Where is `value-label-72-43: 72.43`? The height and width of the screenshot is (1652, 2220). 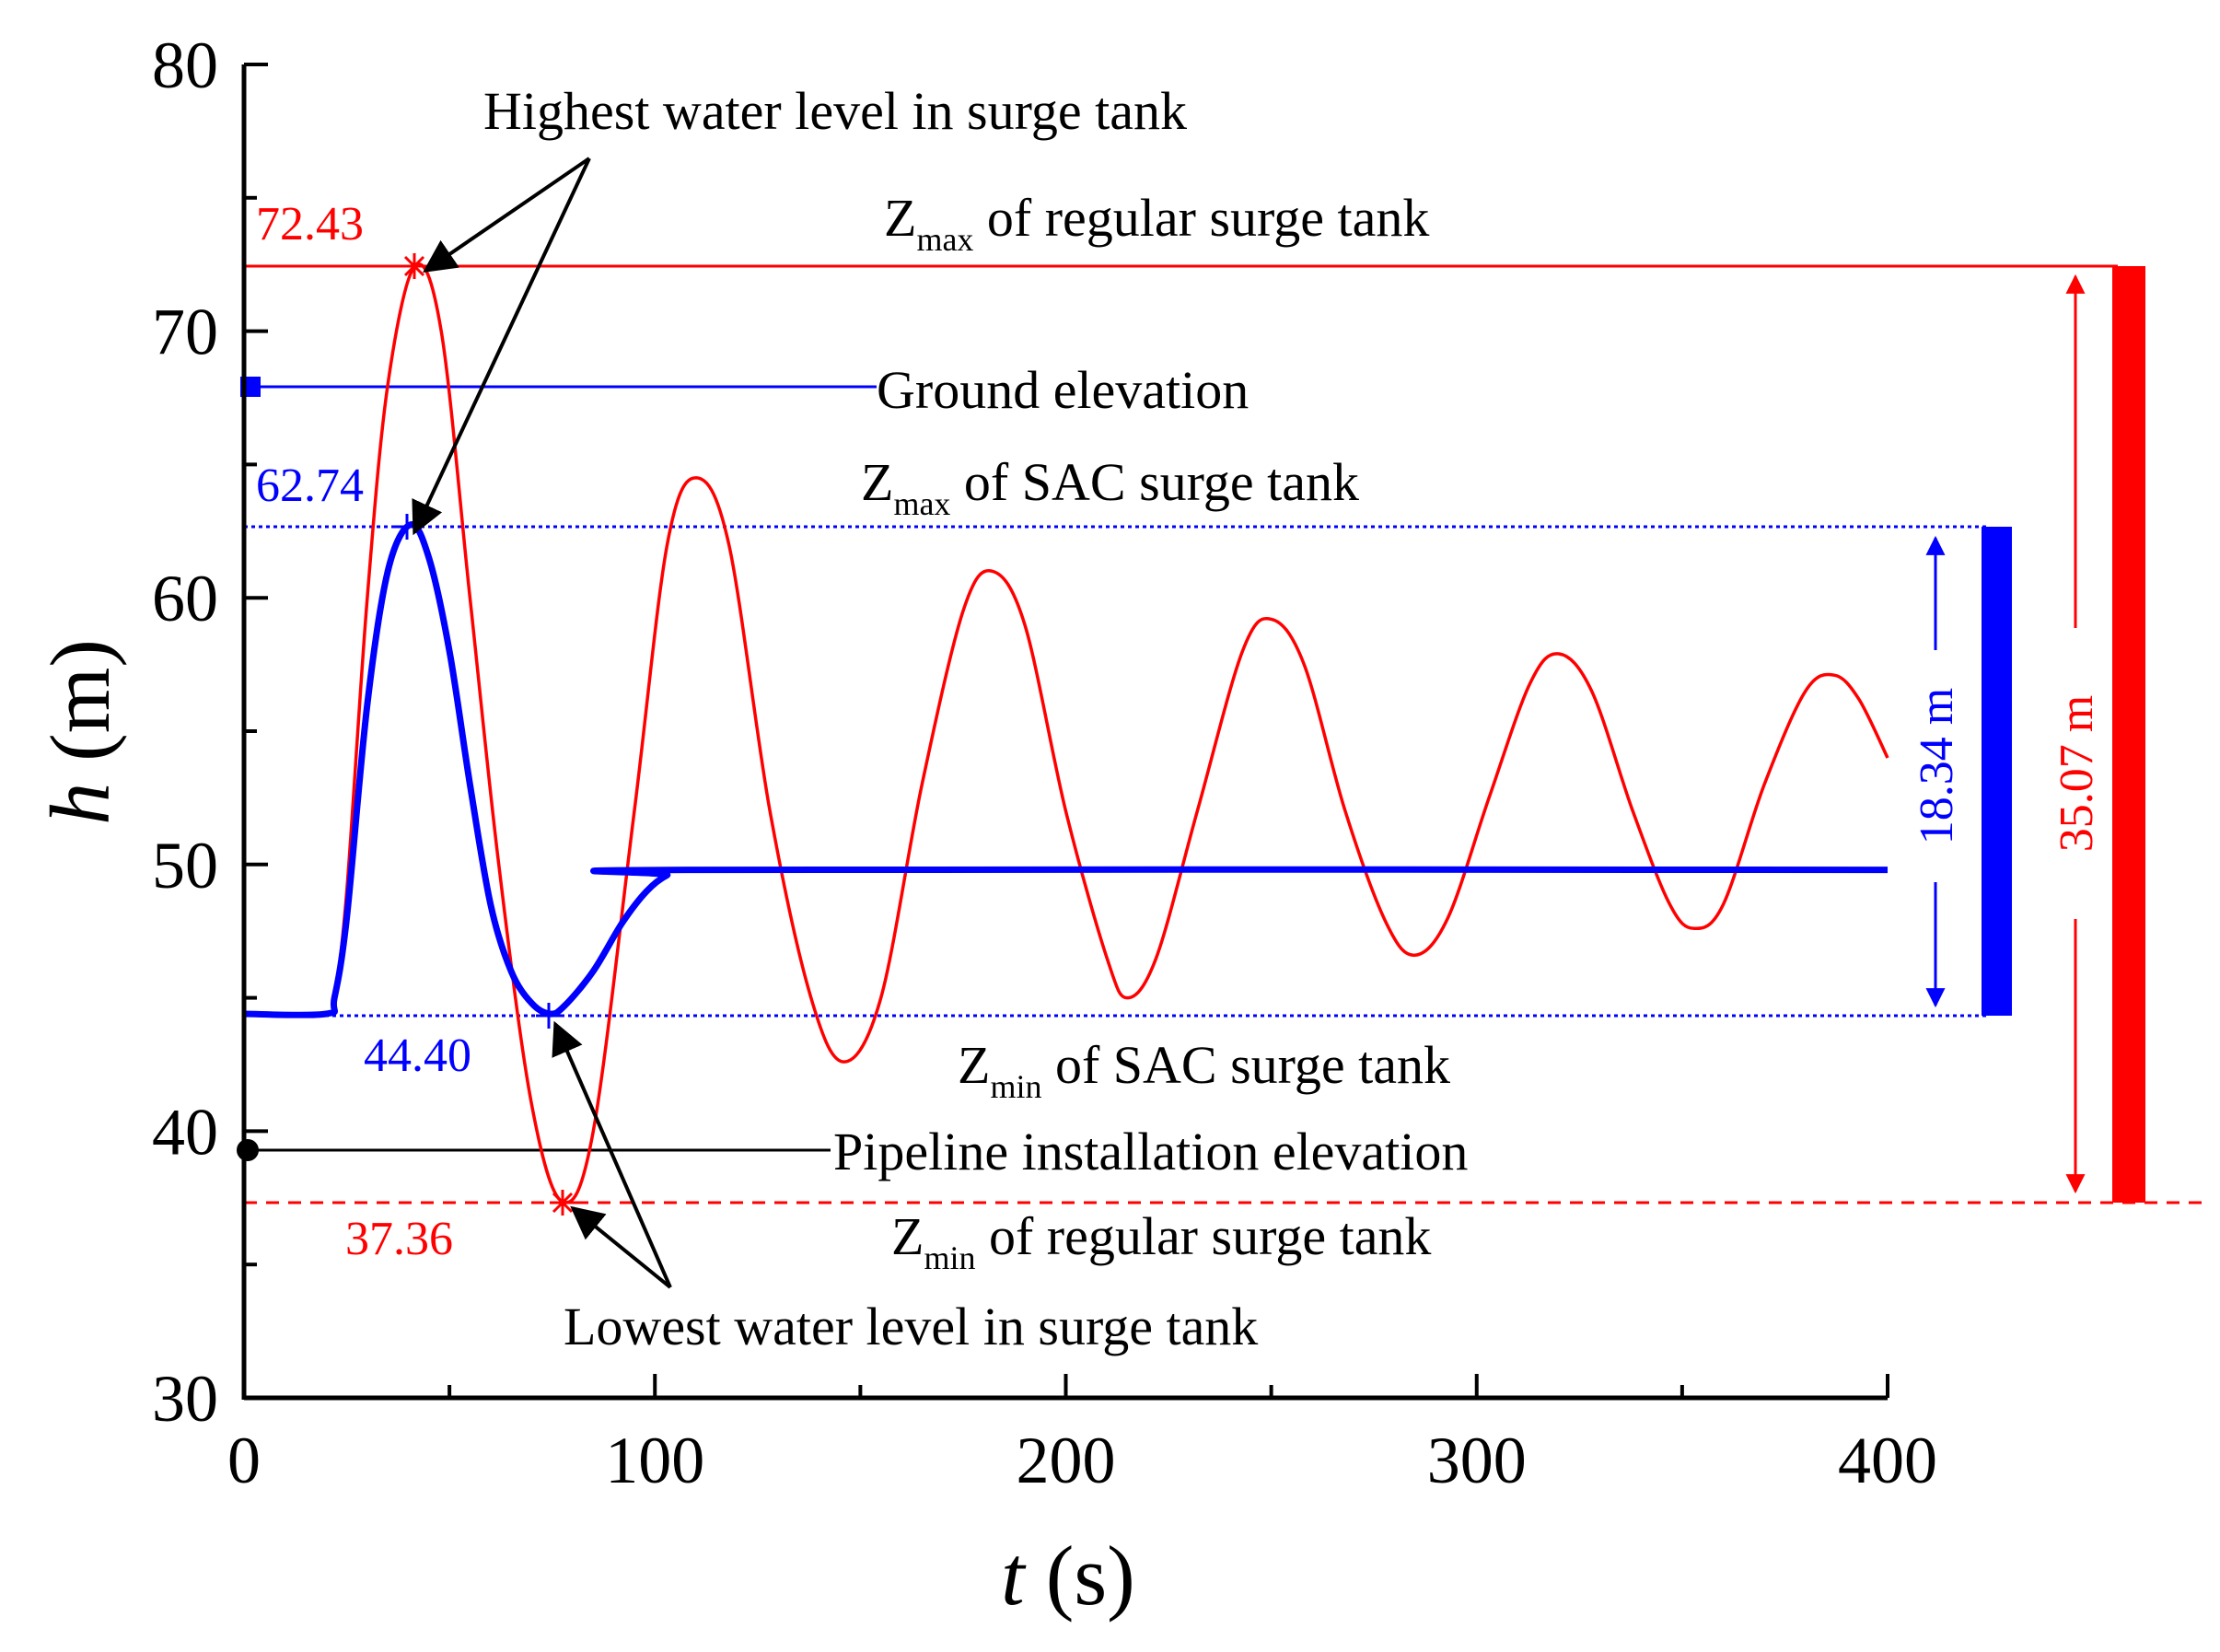
value-label-72-43: 72.43 is located at coordinates (310, 224).